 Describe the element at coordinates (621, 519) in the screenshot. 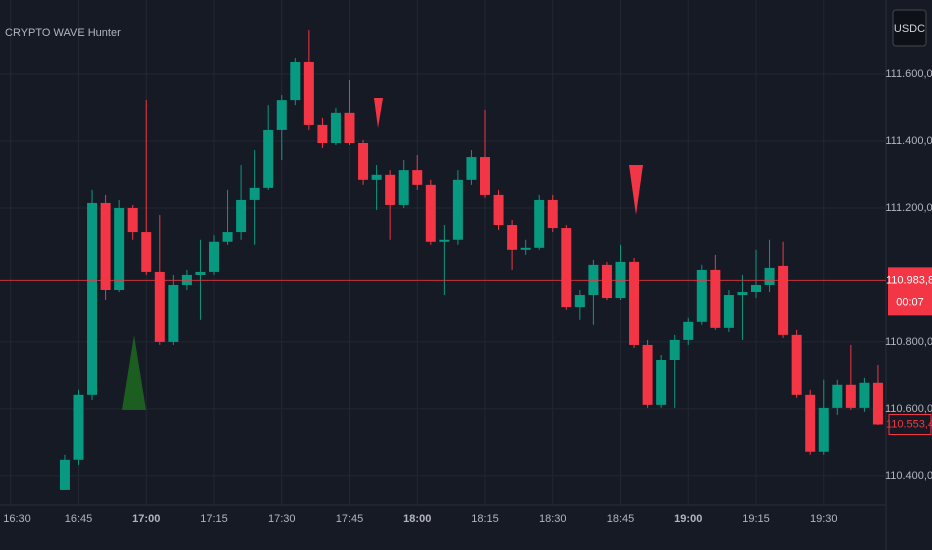

I see `x-tick-label: 18:45` at that location.